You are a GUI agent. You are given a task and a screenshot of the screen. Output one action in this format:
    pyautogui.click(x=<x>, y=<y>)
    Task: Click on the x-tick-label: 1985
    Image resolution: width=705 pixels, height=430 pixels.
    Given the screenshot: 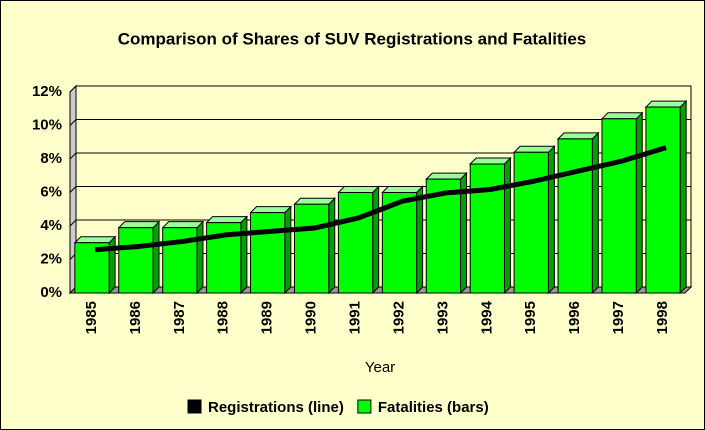 What is the action you would take?
    pyautogui.click(x=91, y=317)
    